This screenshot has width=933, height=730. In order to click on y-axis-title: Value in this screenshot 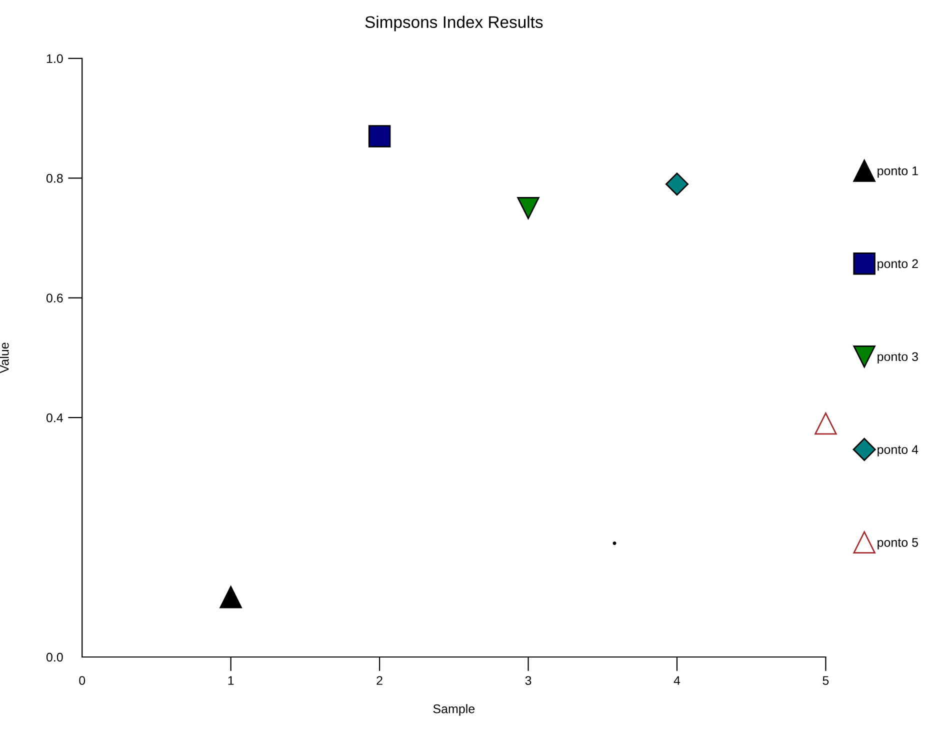, I will do `click(4, 358)`.